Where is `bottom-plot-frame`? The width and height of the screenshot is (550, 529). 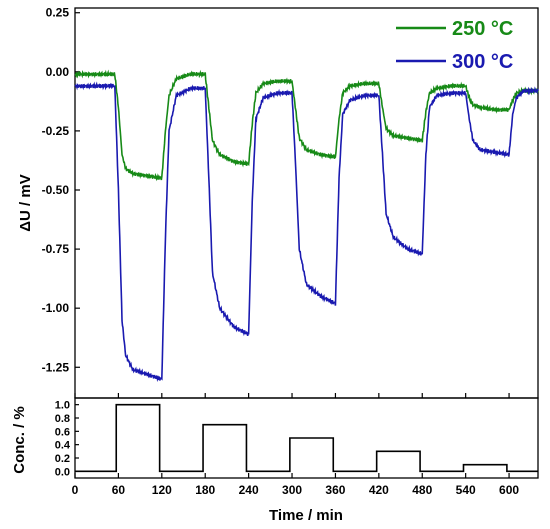
bottom-plot-frame is located at coordinates (306, 438).